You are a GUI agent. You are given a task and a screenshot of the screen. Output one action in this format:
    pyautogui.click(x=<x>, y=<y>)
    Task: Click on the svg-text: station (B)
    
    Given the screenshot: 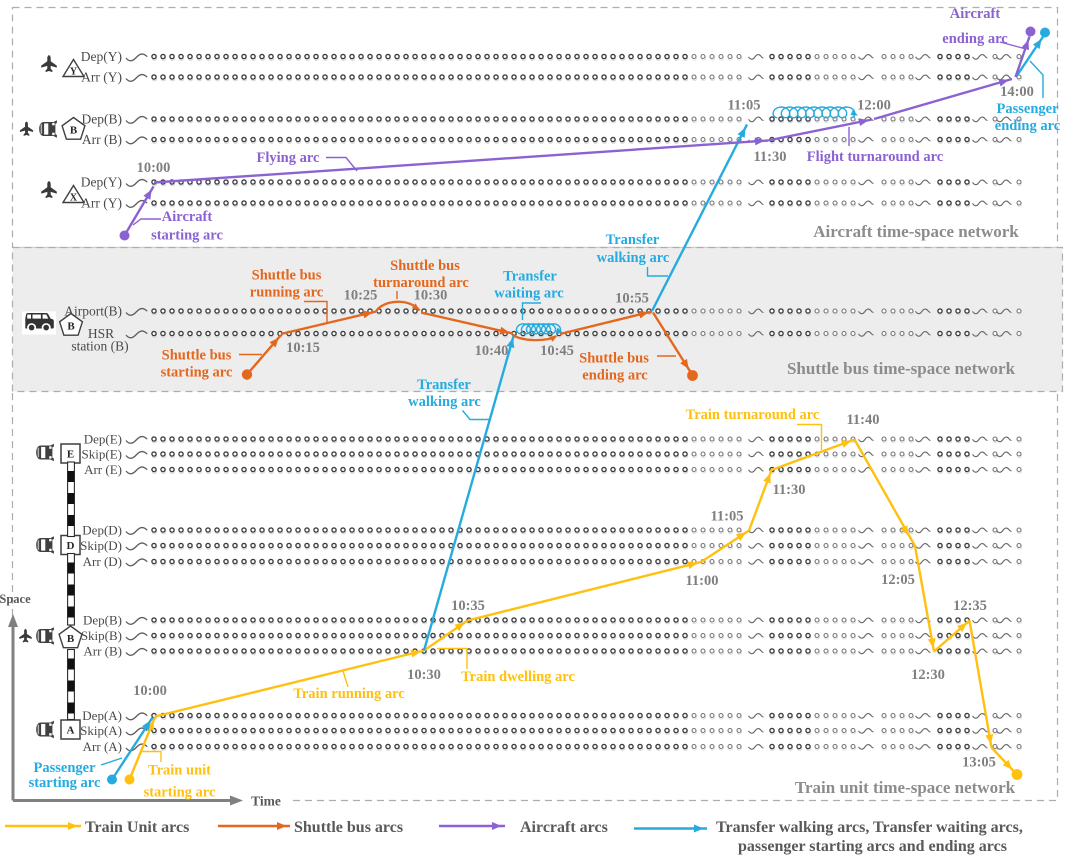 What is the action you would take?
    pyautogui.click(x=99, y=346)
    